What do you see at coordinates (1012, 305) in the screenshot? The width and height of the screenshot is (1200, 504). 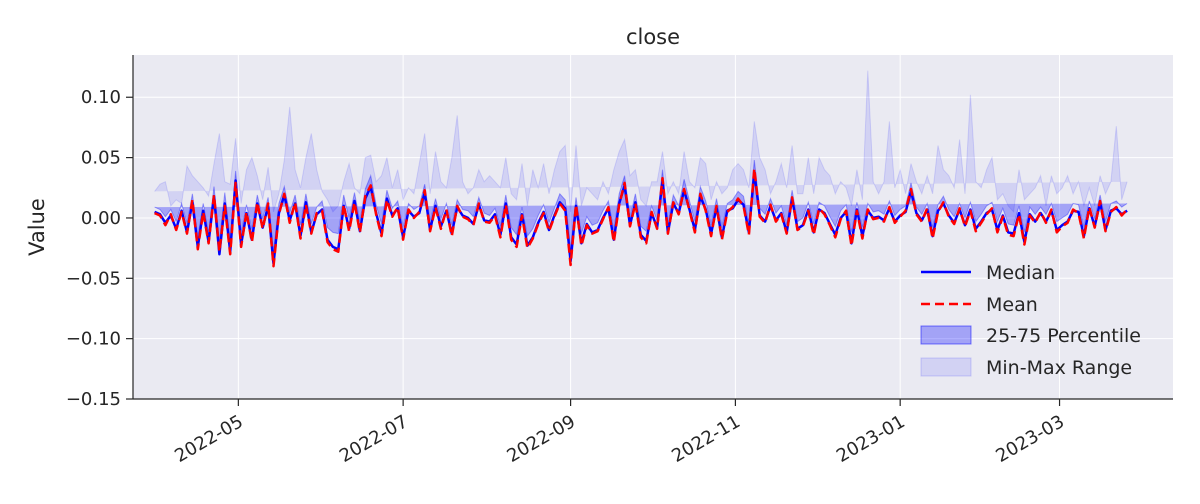 I see `legend-mean-label: Mean` at bounding box center [1012, 305].